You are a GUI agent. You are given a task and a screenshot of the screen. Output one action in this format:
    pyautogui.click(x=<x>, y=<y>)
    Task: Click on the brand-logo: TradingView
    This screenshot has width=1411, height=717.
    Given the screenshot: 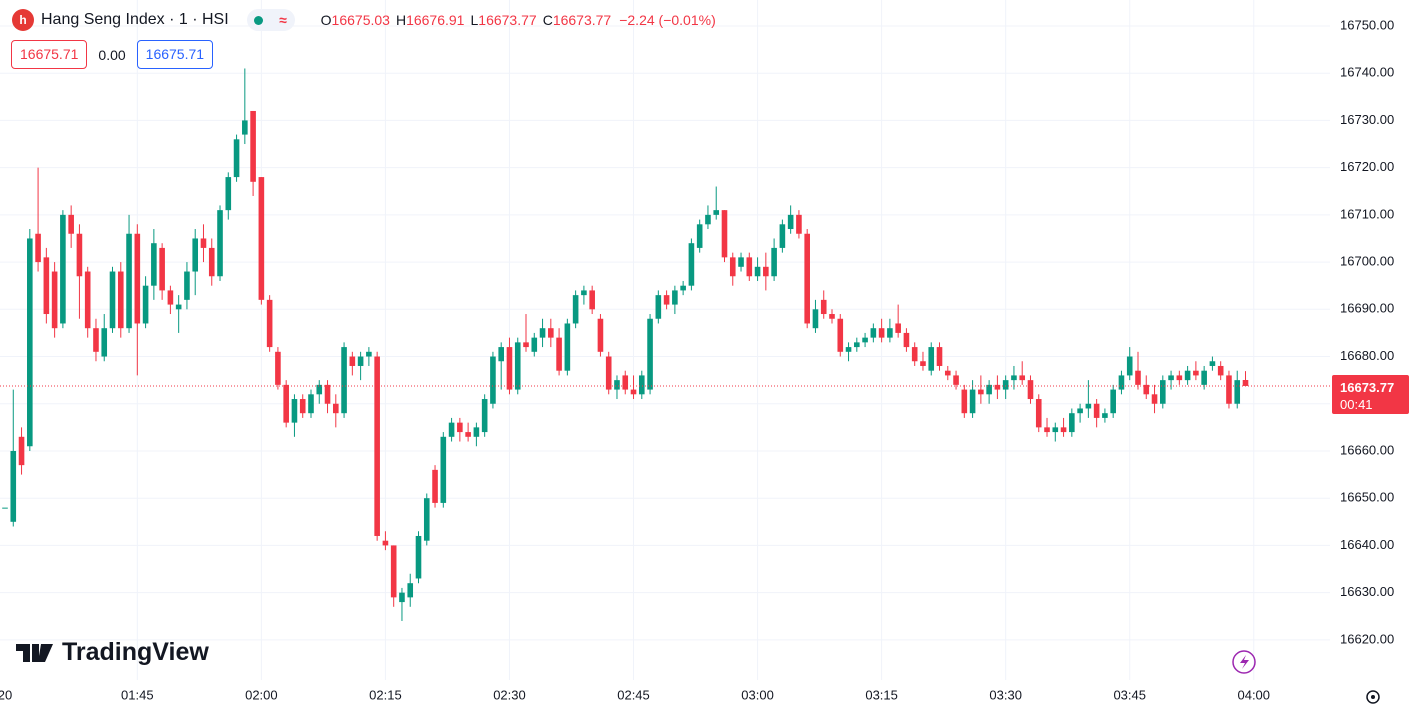 What is the action you would take?
    pyautogui.click(x=112, y=652)
    